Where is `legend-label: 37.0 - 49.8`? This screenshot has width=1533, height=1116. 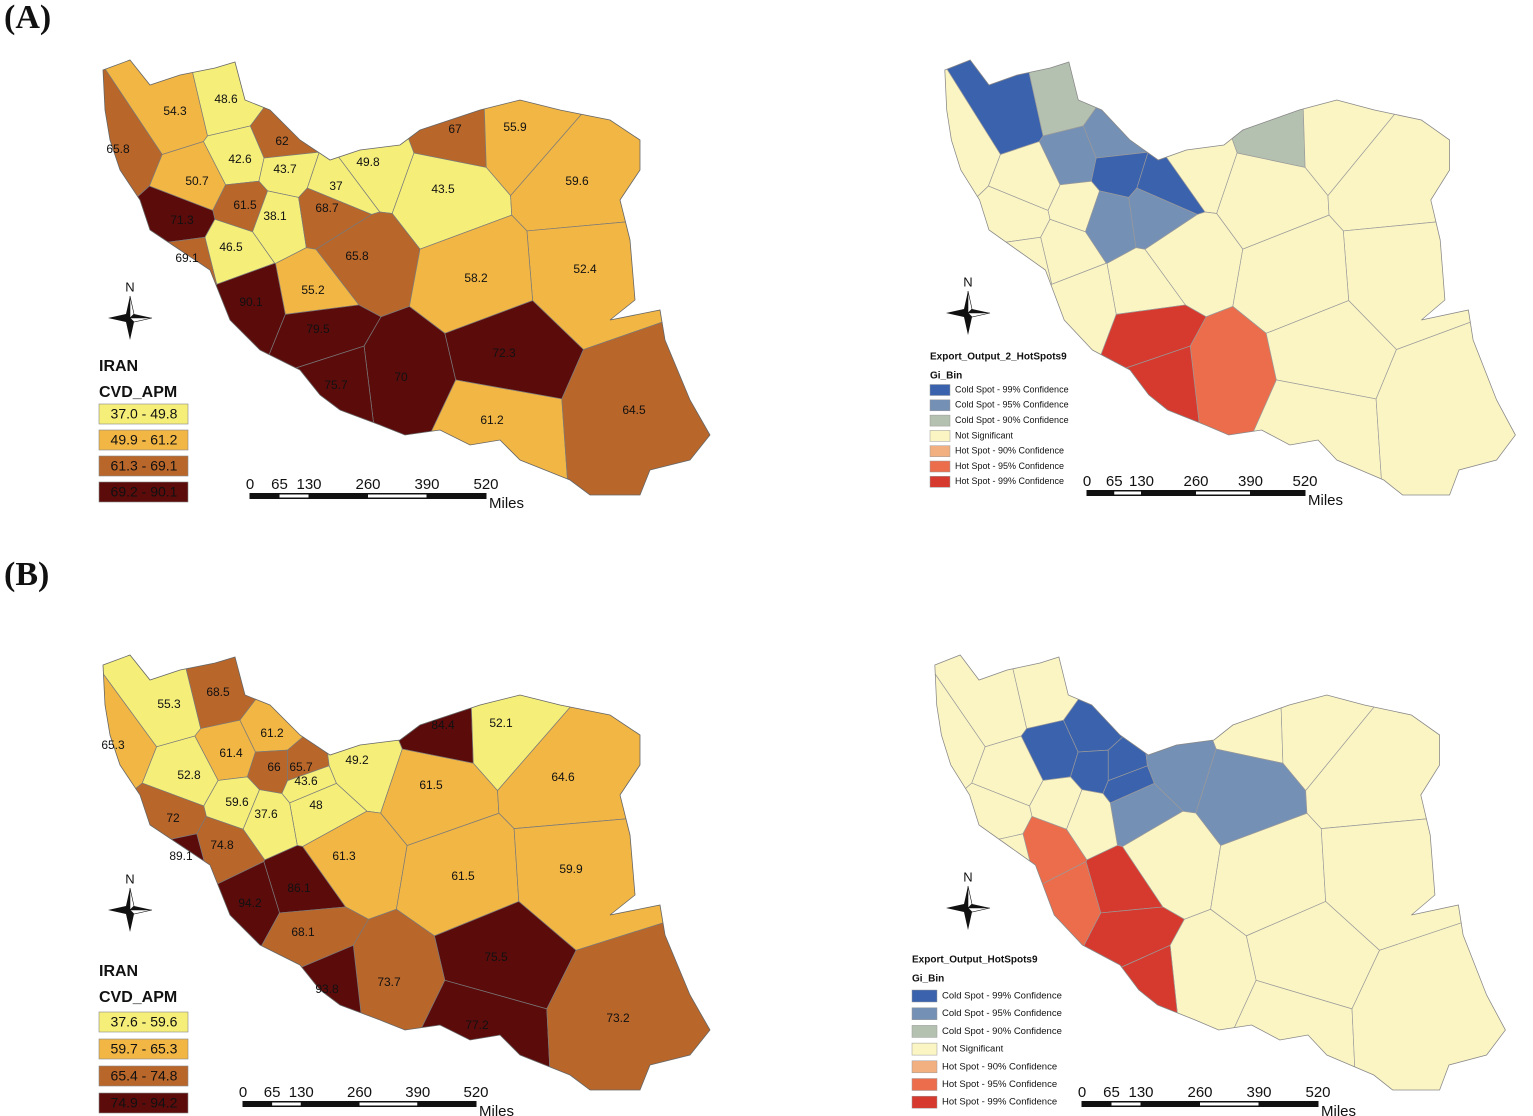
legend-label: 37.0 - 49.8 is located at coordinates (144, 414).